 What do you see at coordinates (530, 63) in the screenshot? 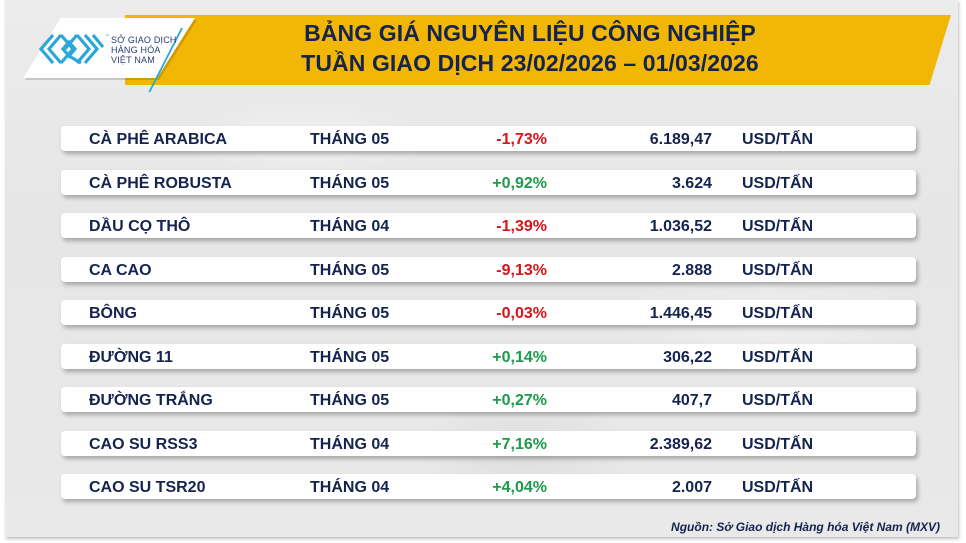
I see `title-line-2: TUẦN GIAO DỊCH 23/02/2026 – 01/03/2026` at bounding box center [530, 63].